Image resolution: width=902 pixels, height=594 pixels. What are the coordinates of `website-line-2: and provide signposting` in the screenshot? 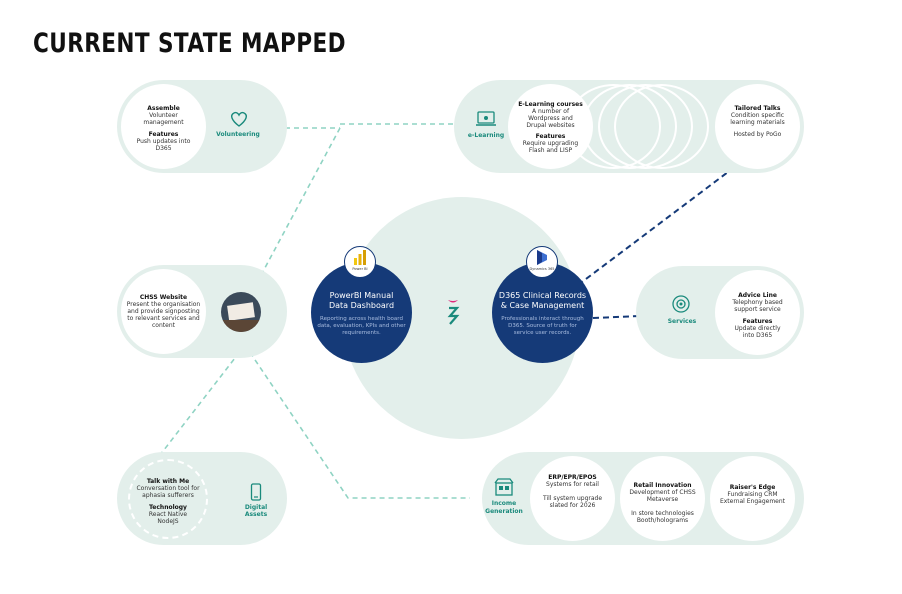 It's located at (163, 311).